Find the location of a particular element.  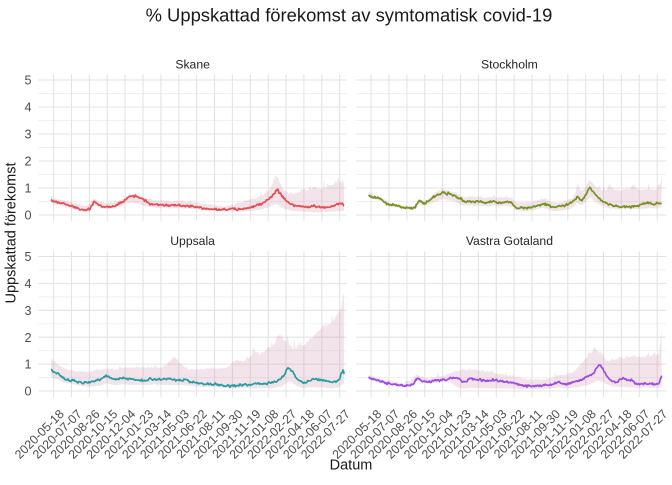

svg-text: Uppskattad förekomst is located at coordinates (12, 232).